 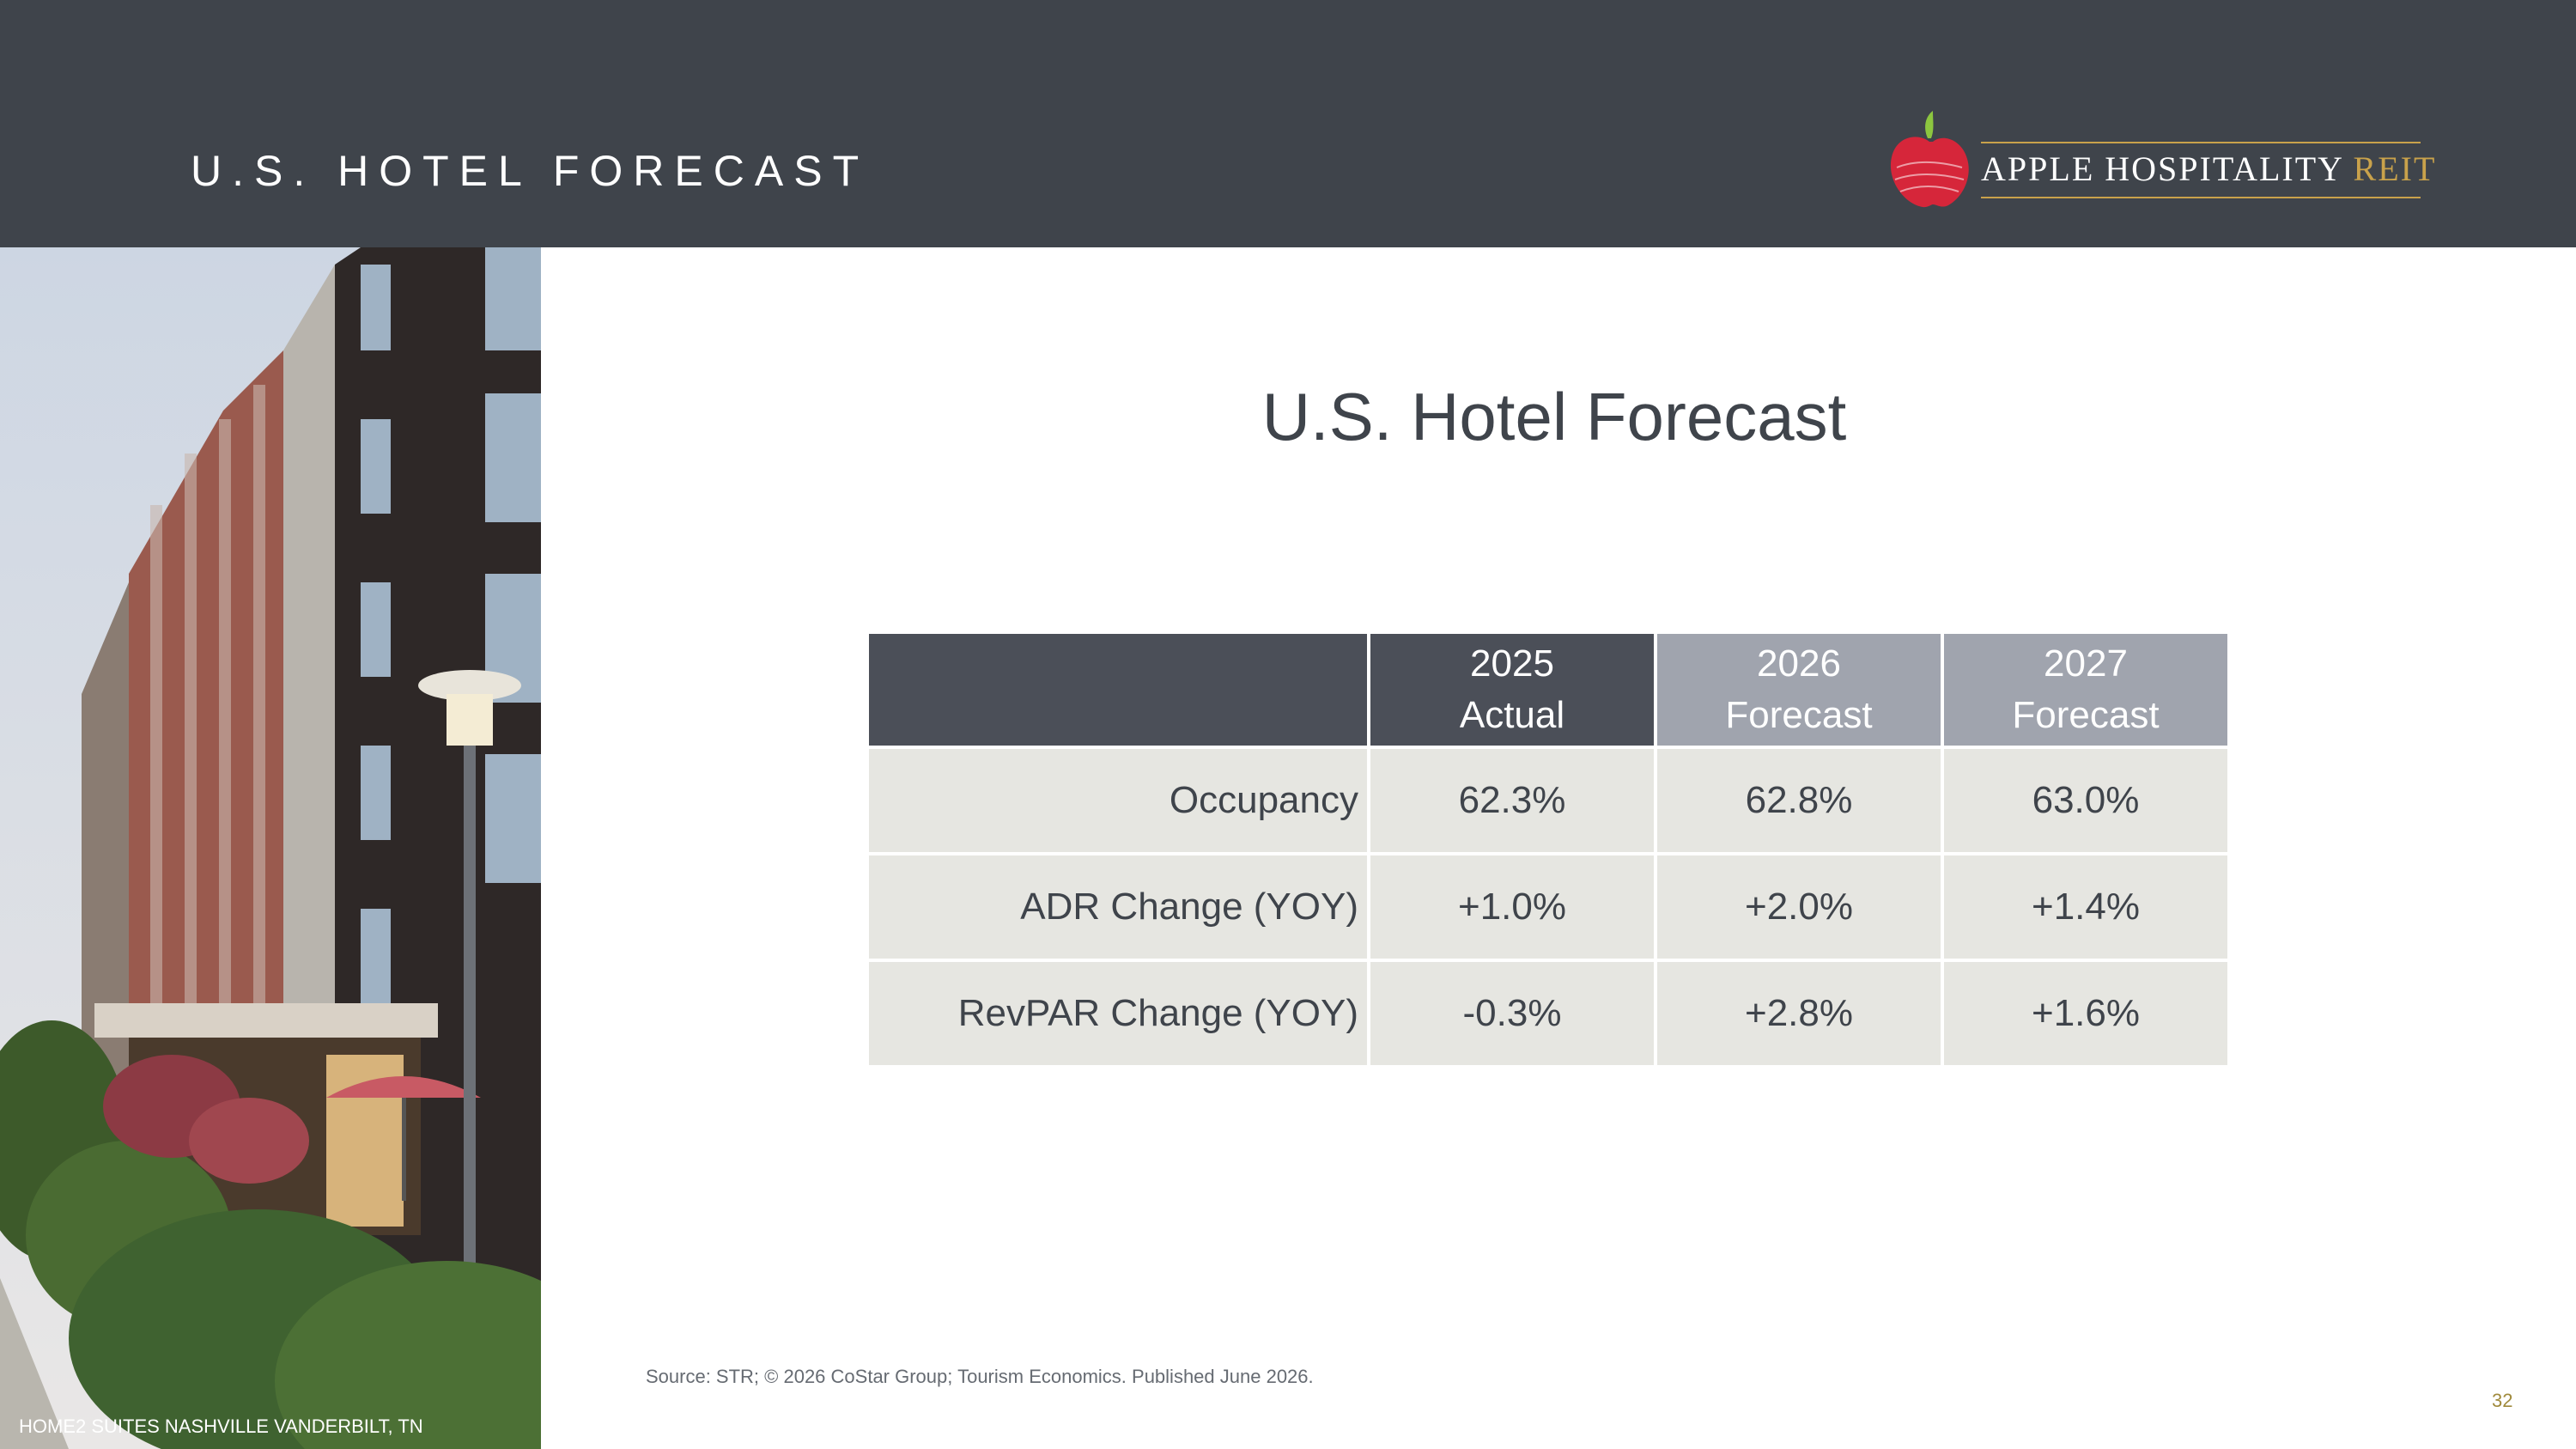 I want to click on table-cell: -0.3%, so click(x=1512, y=1013).